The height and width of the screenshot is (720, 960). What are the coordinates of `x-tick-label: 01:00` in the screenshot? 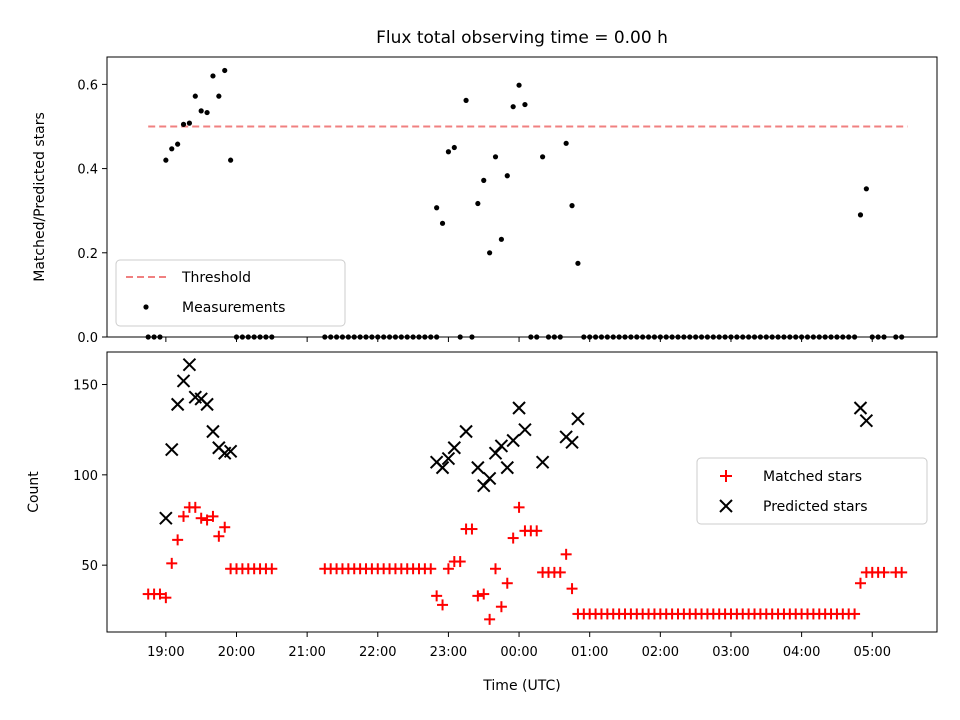 It's located at (589, 652).